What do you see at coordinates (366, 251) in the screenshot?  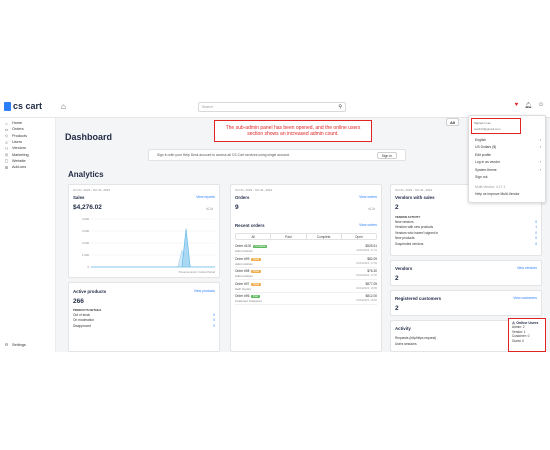 I see `order-date: 10/24/2023, 17:11` at bounding box center [366, 251].